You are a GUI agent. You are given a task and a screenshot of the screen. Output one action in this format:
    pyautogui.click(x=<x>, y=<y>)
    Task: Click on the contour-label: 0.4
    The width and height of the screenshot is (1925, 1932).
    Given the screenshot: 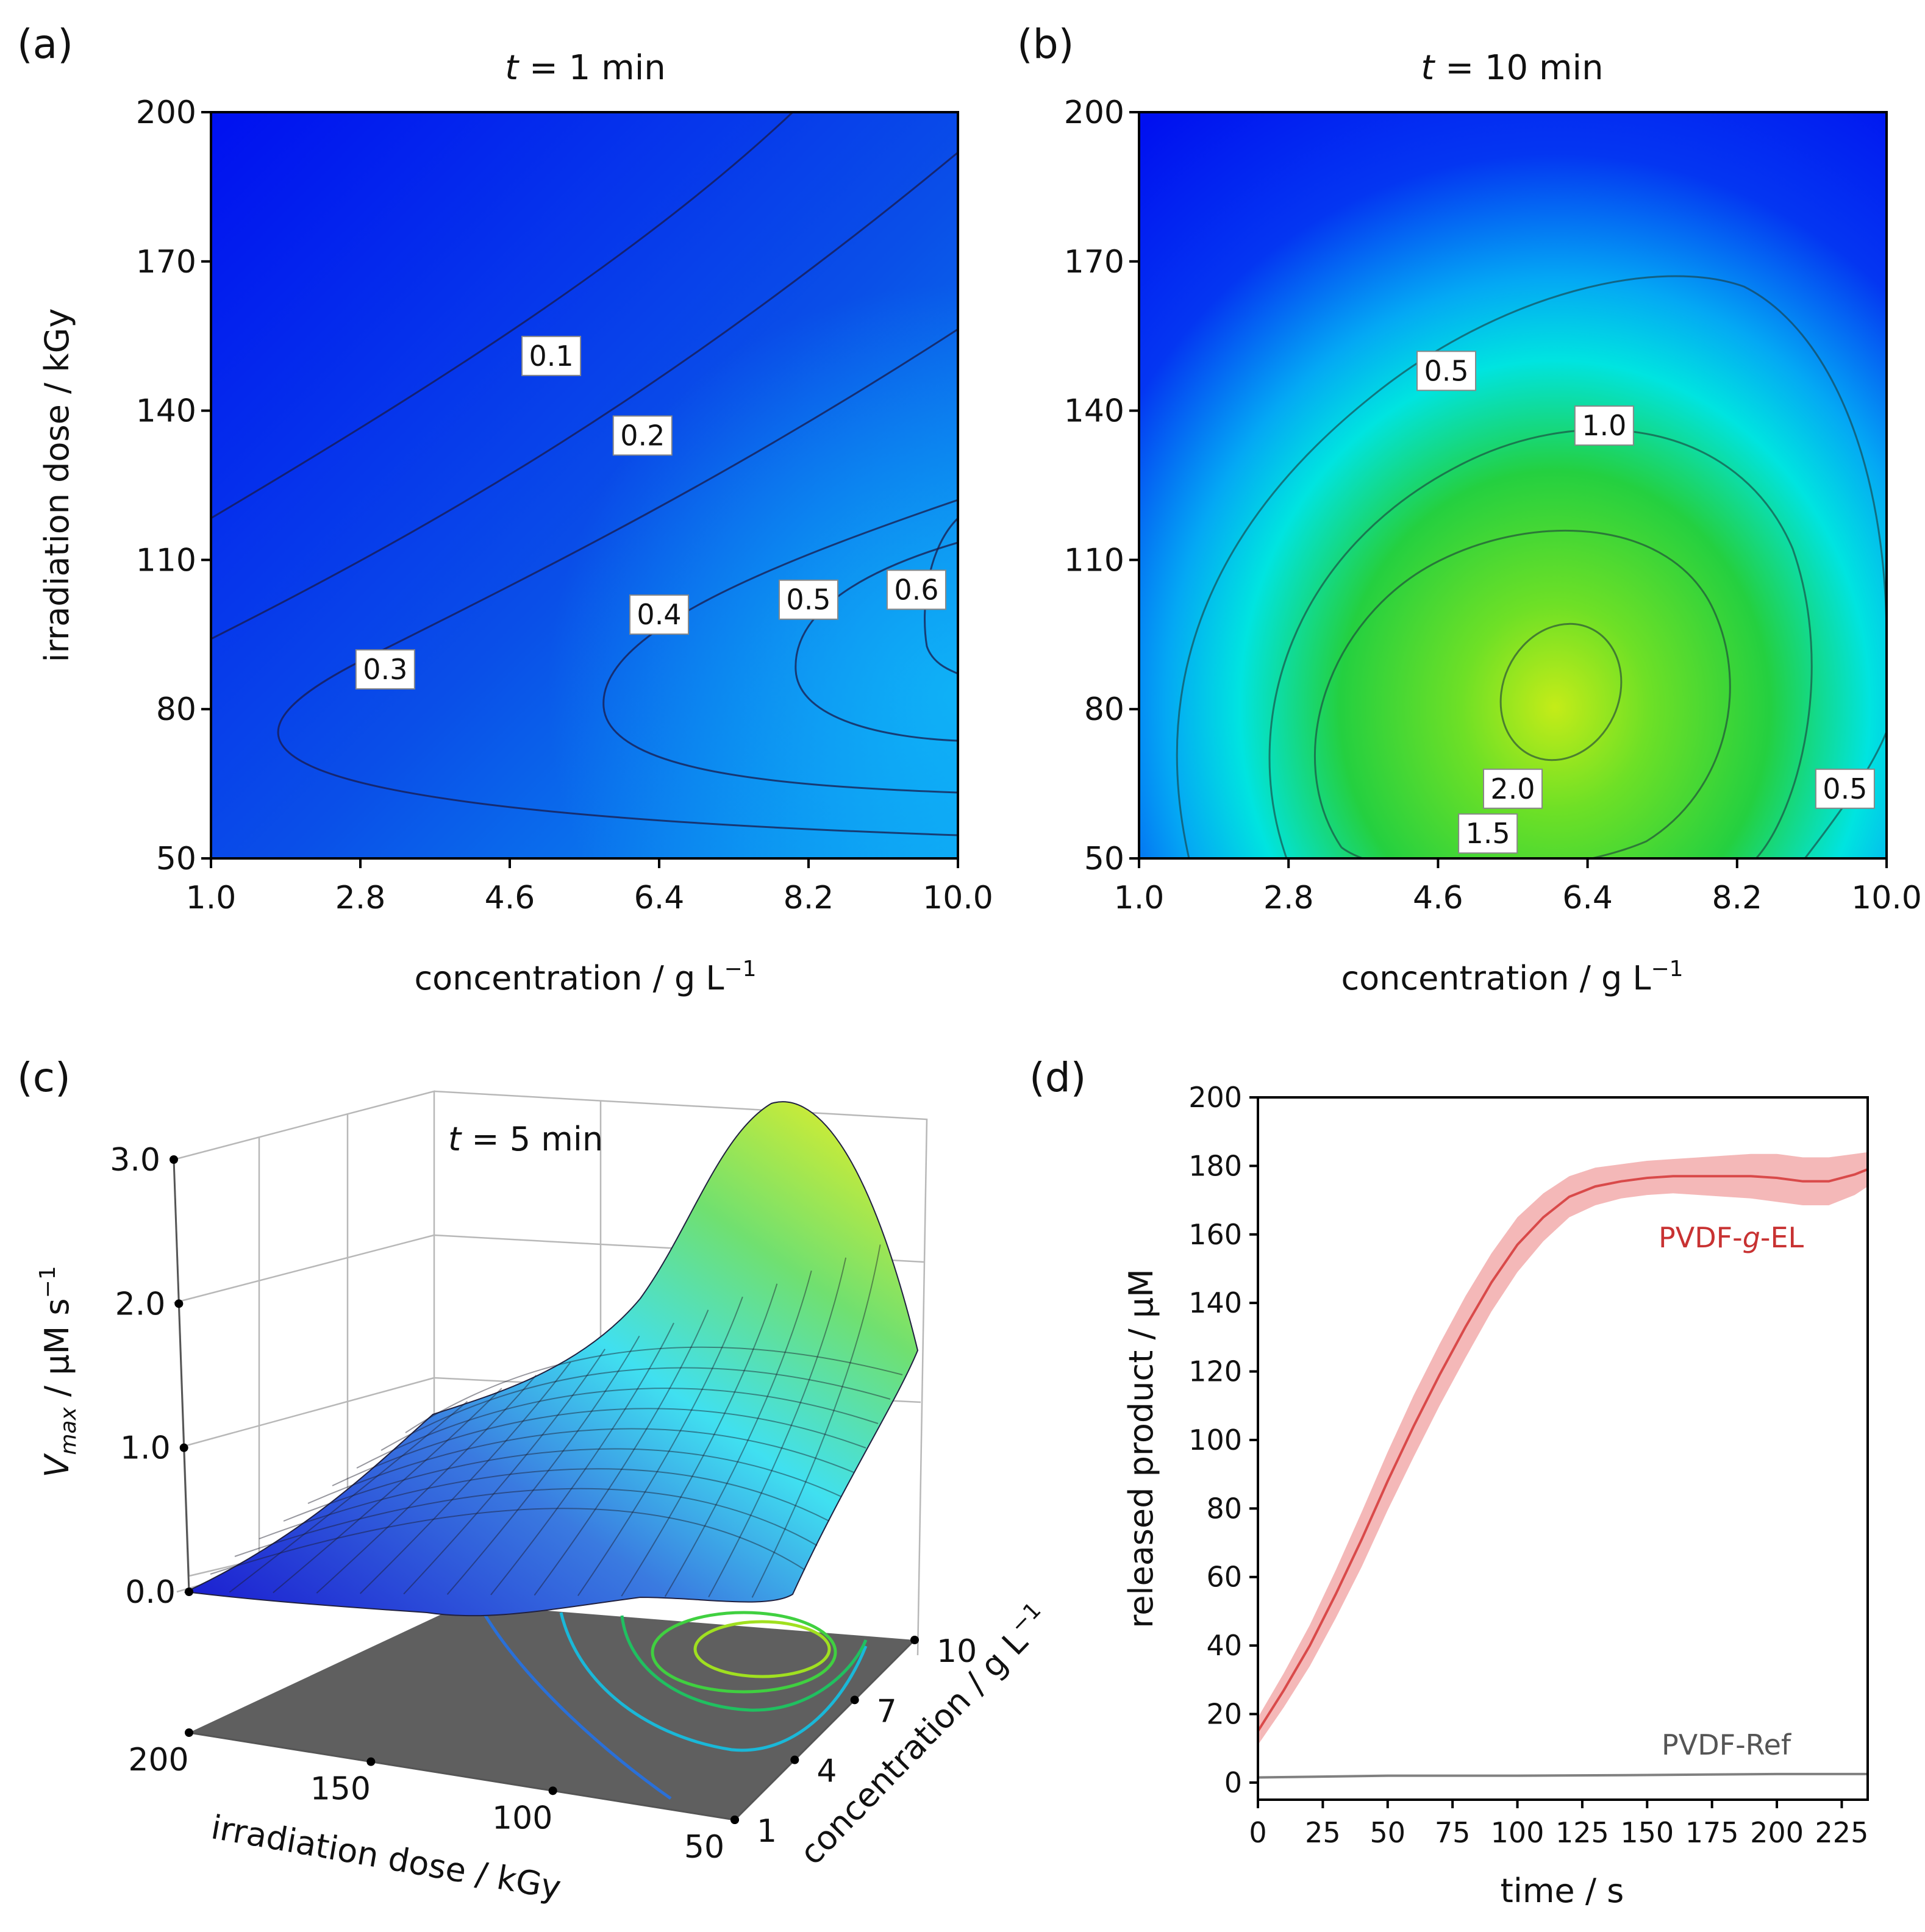 What is the action you would take?
    pyautogui.click(x=659, y=614)
    